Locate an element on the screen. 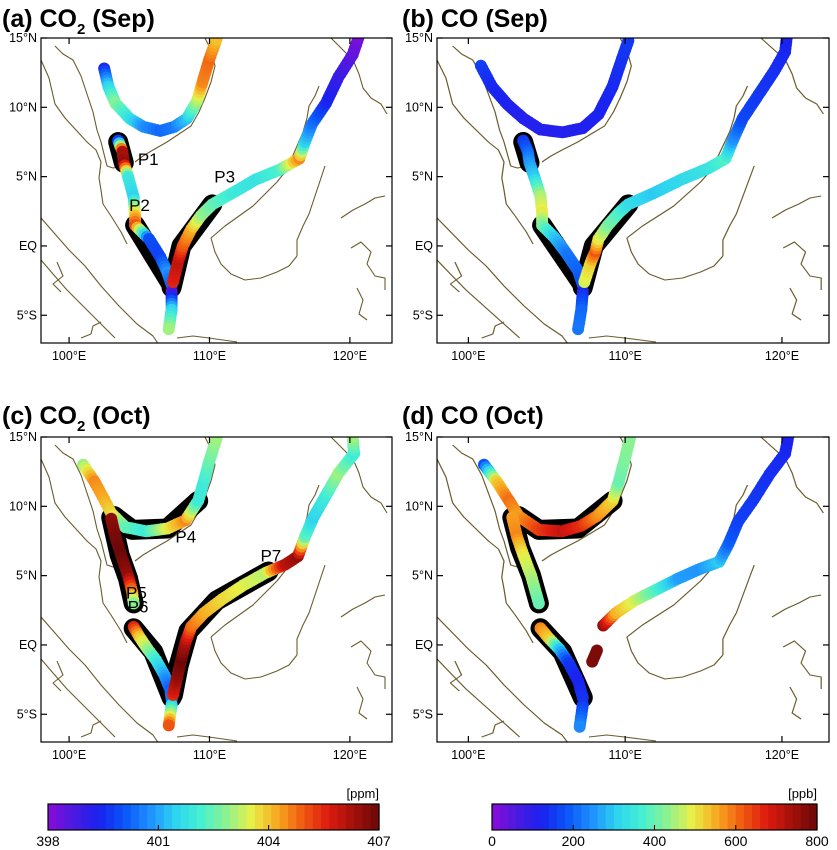 The image size is (837, 850). y-tick-label: EQ is located at coordinates (28, 246).